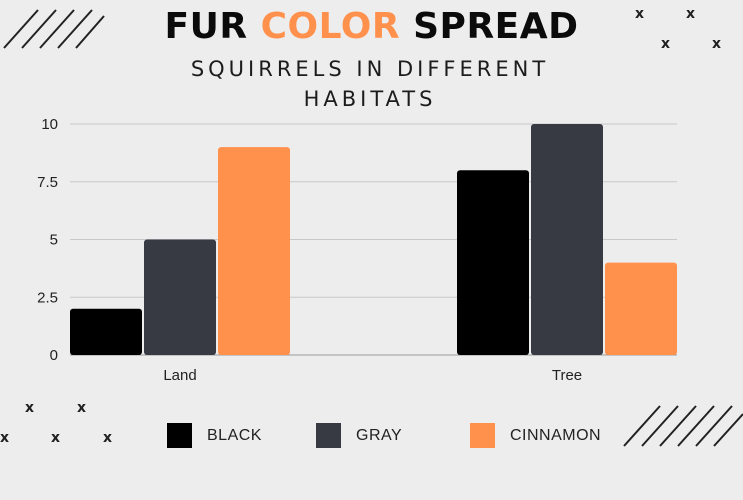 The height and width of the screenshot is (500, 743). What do you see at coordinates (179, 435) in the screenshot?
I see `legend-swatch-black` at bounding box center [179, 435].